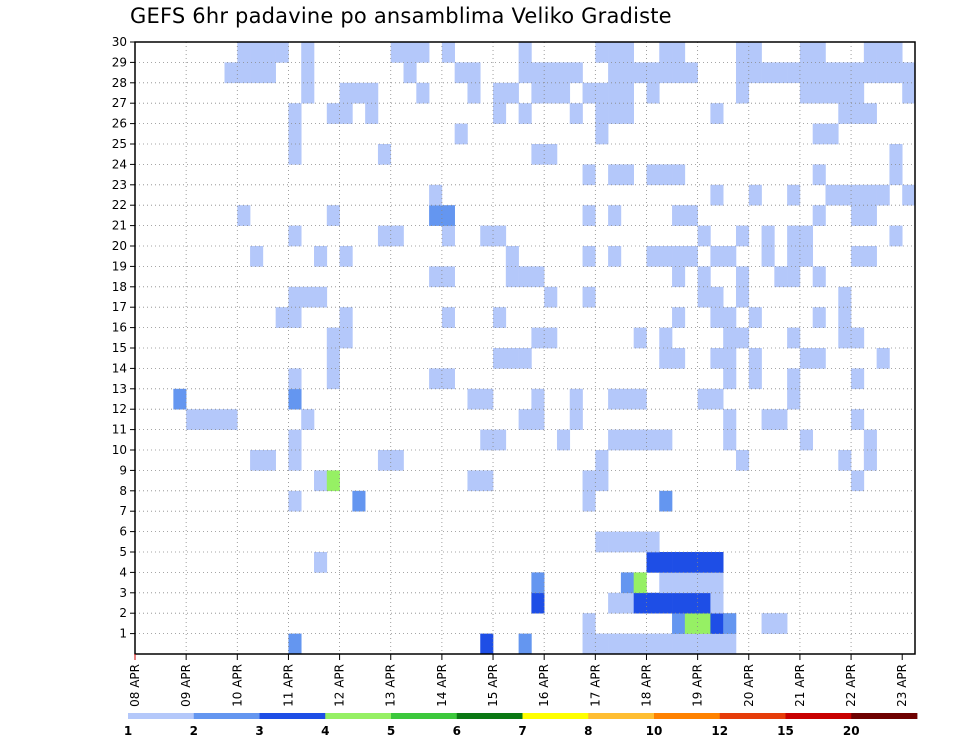 The width and height of the screenshot is (960, 742). Describe the element at coordinates (340, 685) in the screenshot. I see `x-tick-label: 12 APR` at that location.